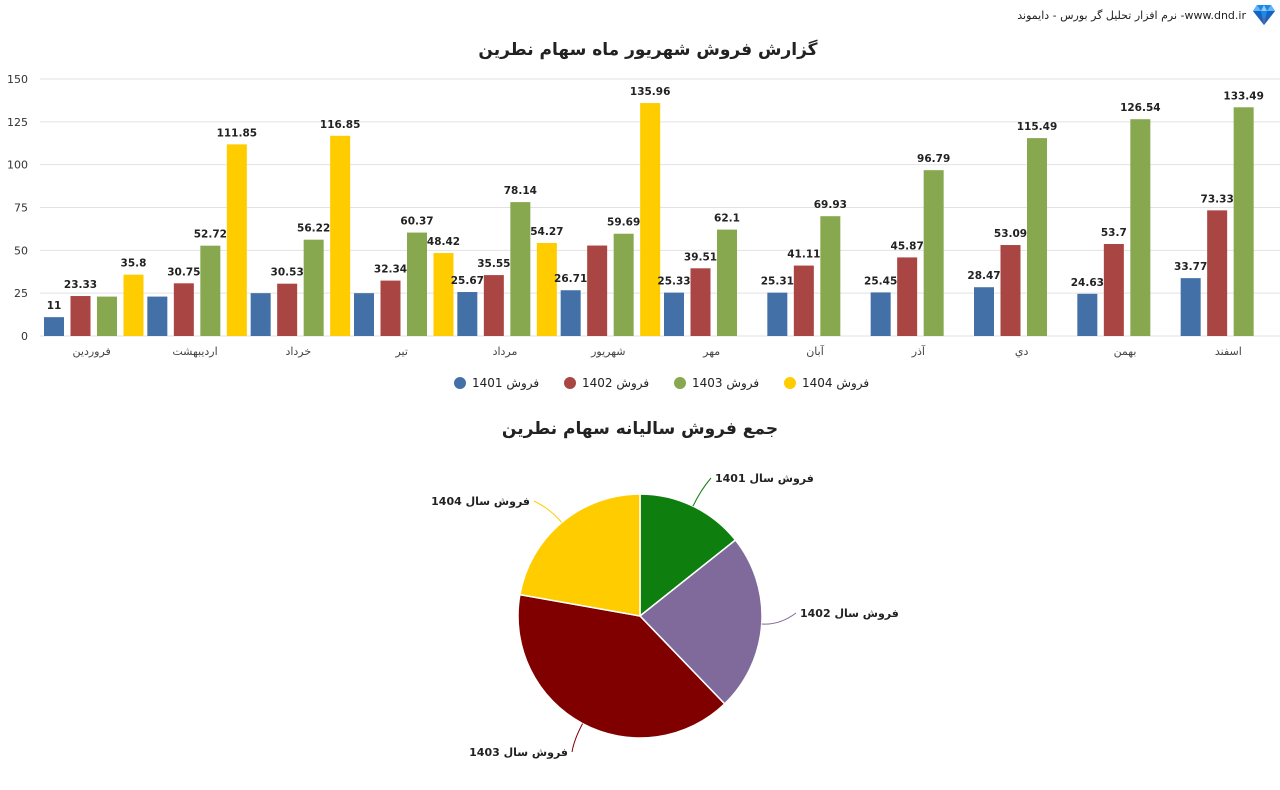  What do you see at coordinates (17, 165) in the screenshot?
I see `y-tick-label: 100` at bounding box center [17, 165].